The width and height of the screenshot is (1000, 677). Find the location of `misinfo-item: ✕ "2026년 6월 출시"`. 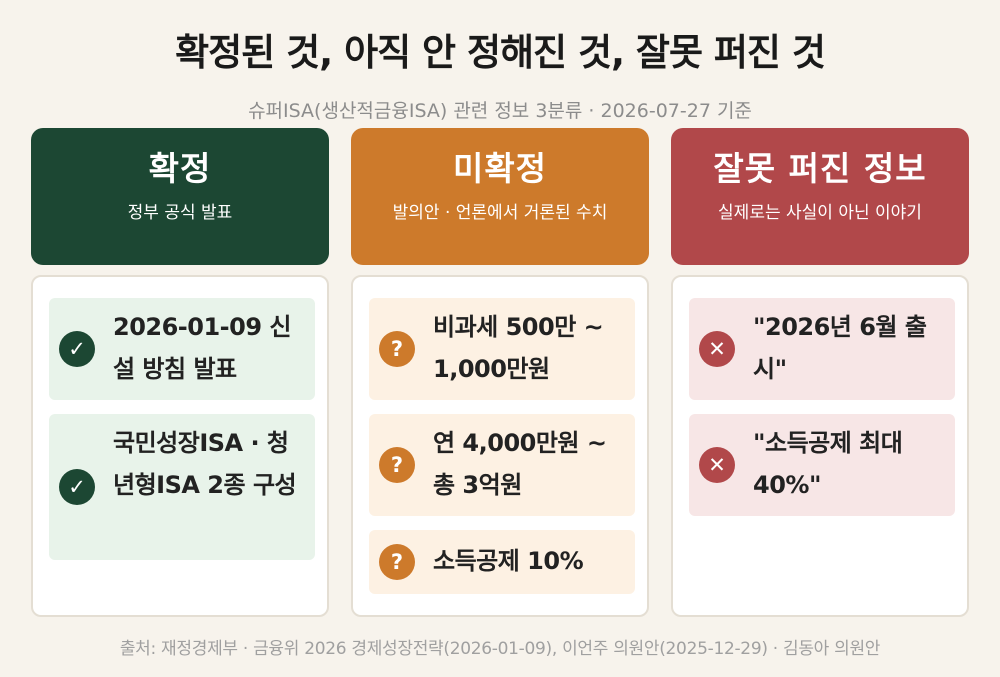

misinfo-item: ✕ "2026년 6월 출시" is located at coordinates (822, 349).